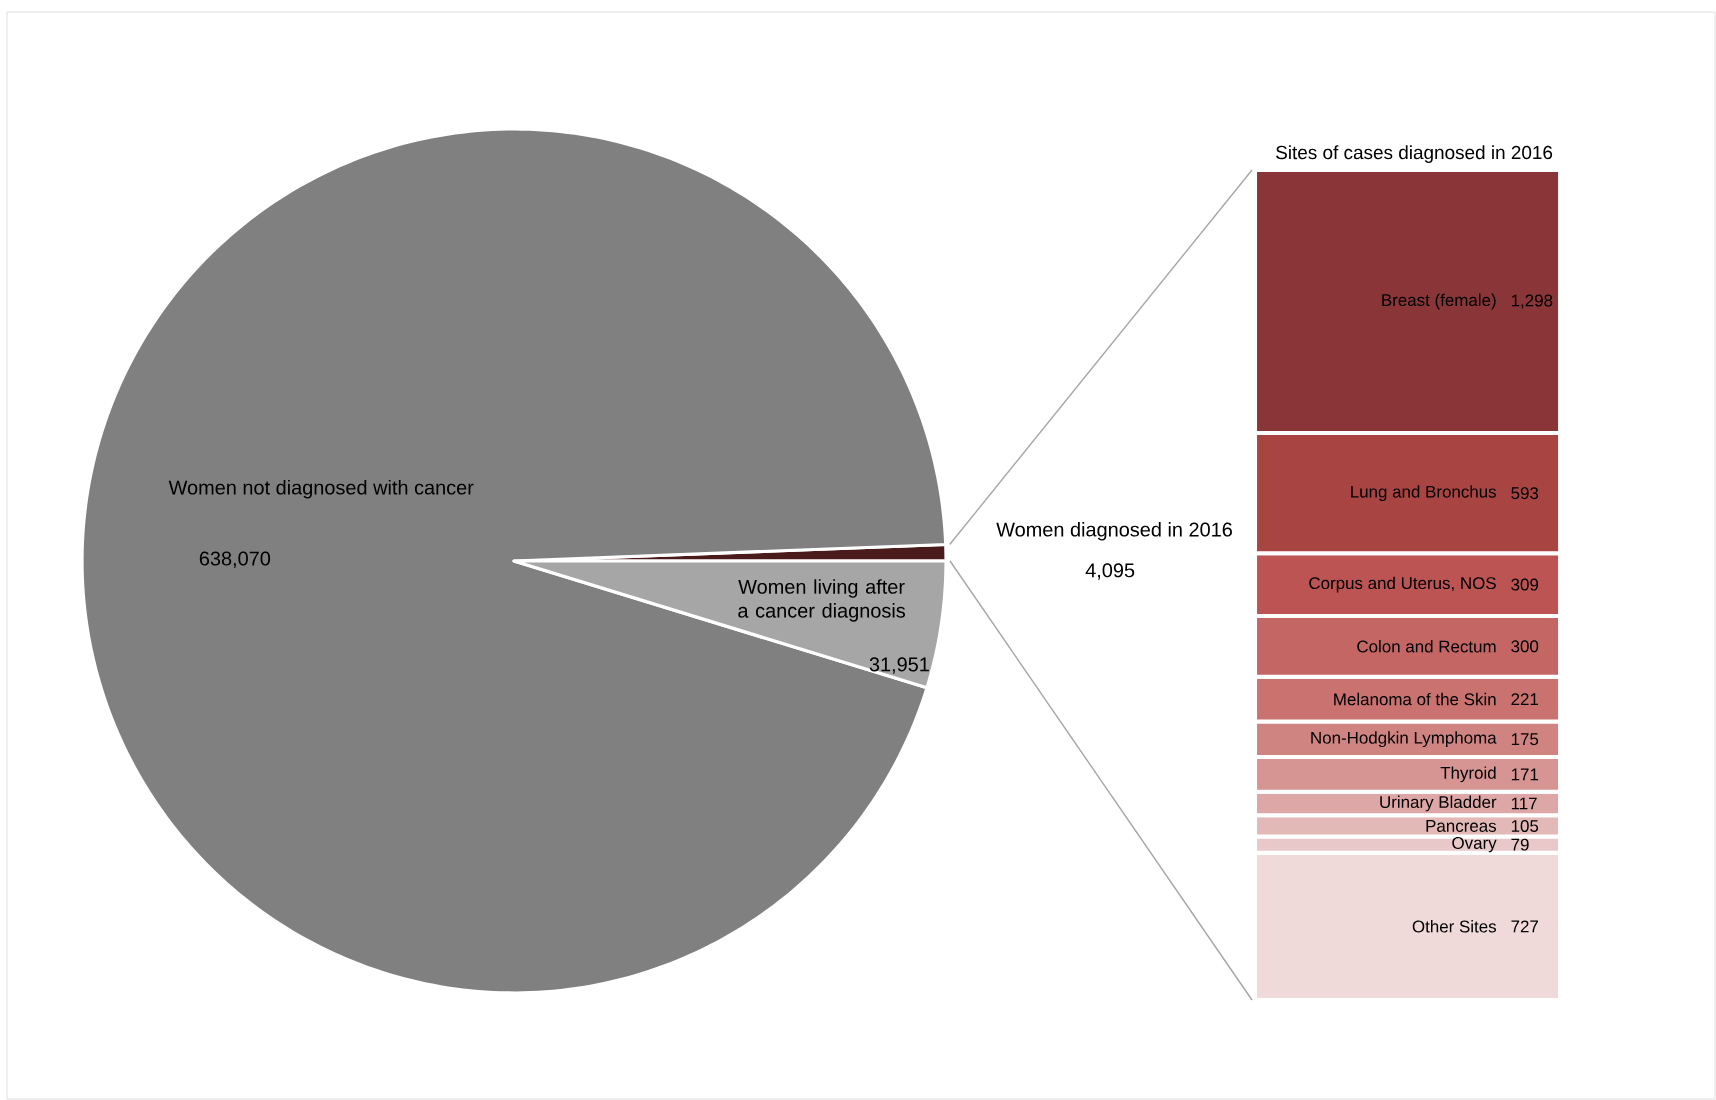 This screenshot has width=1716, height=1100. Describe the element at coordinates (1524, 926) in the screenshot. I see `data-label: 727` at that location.